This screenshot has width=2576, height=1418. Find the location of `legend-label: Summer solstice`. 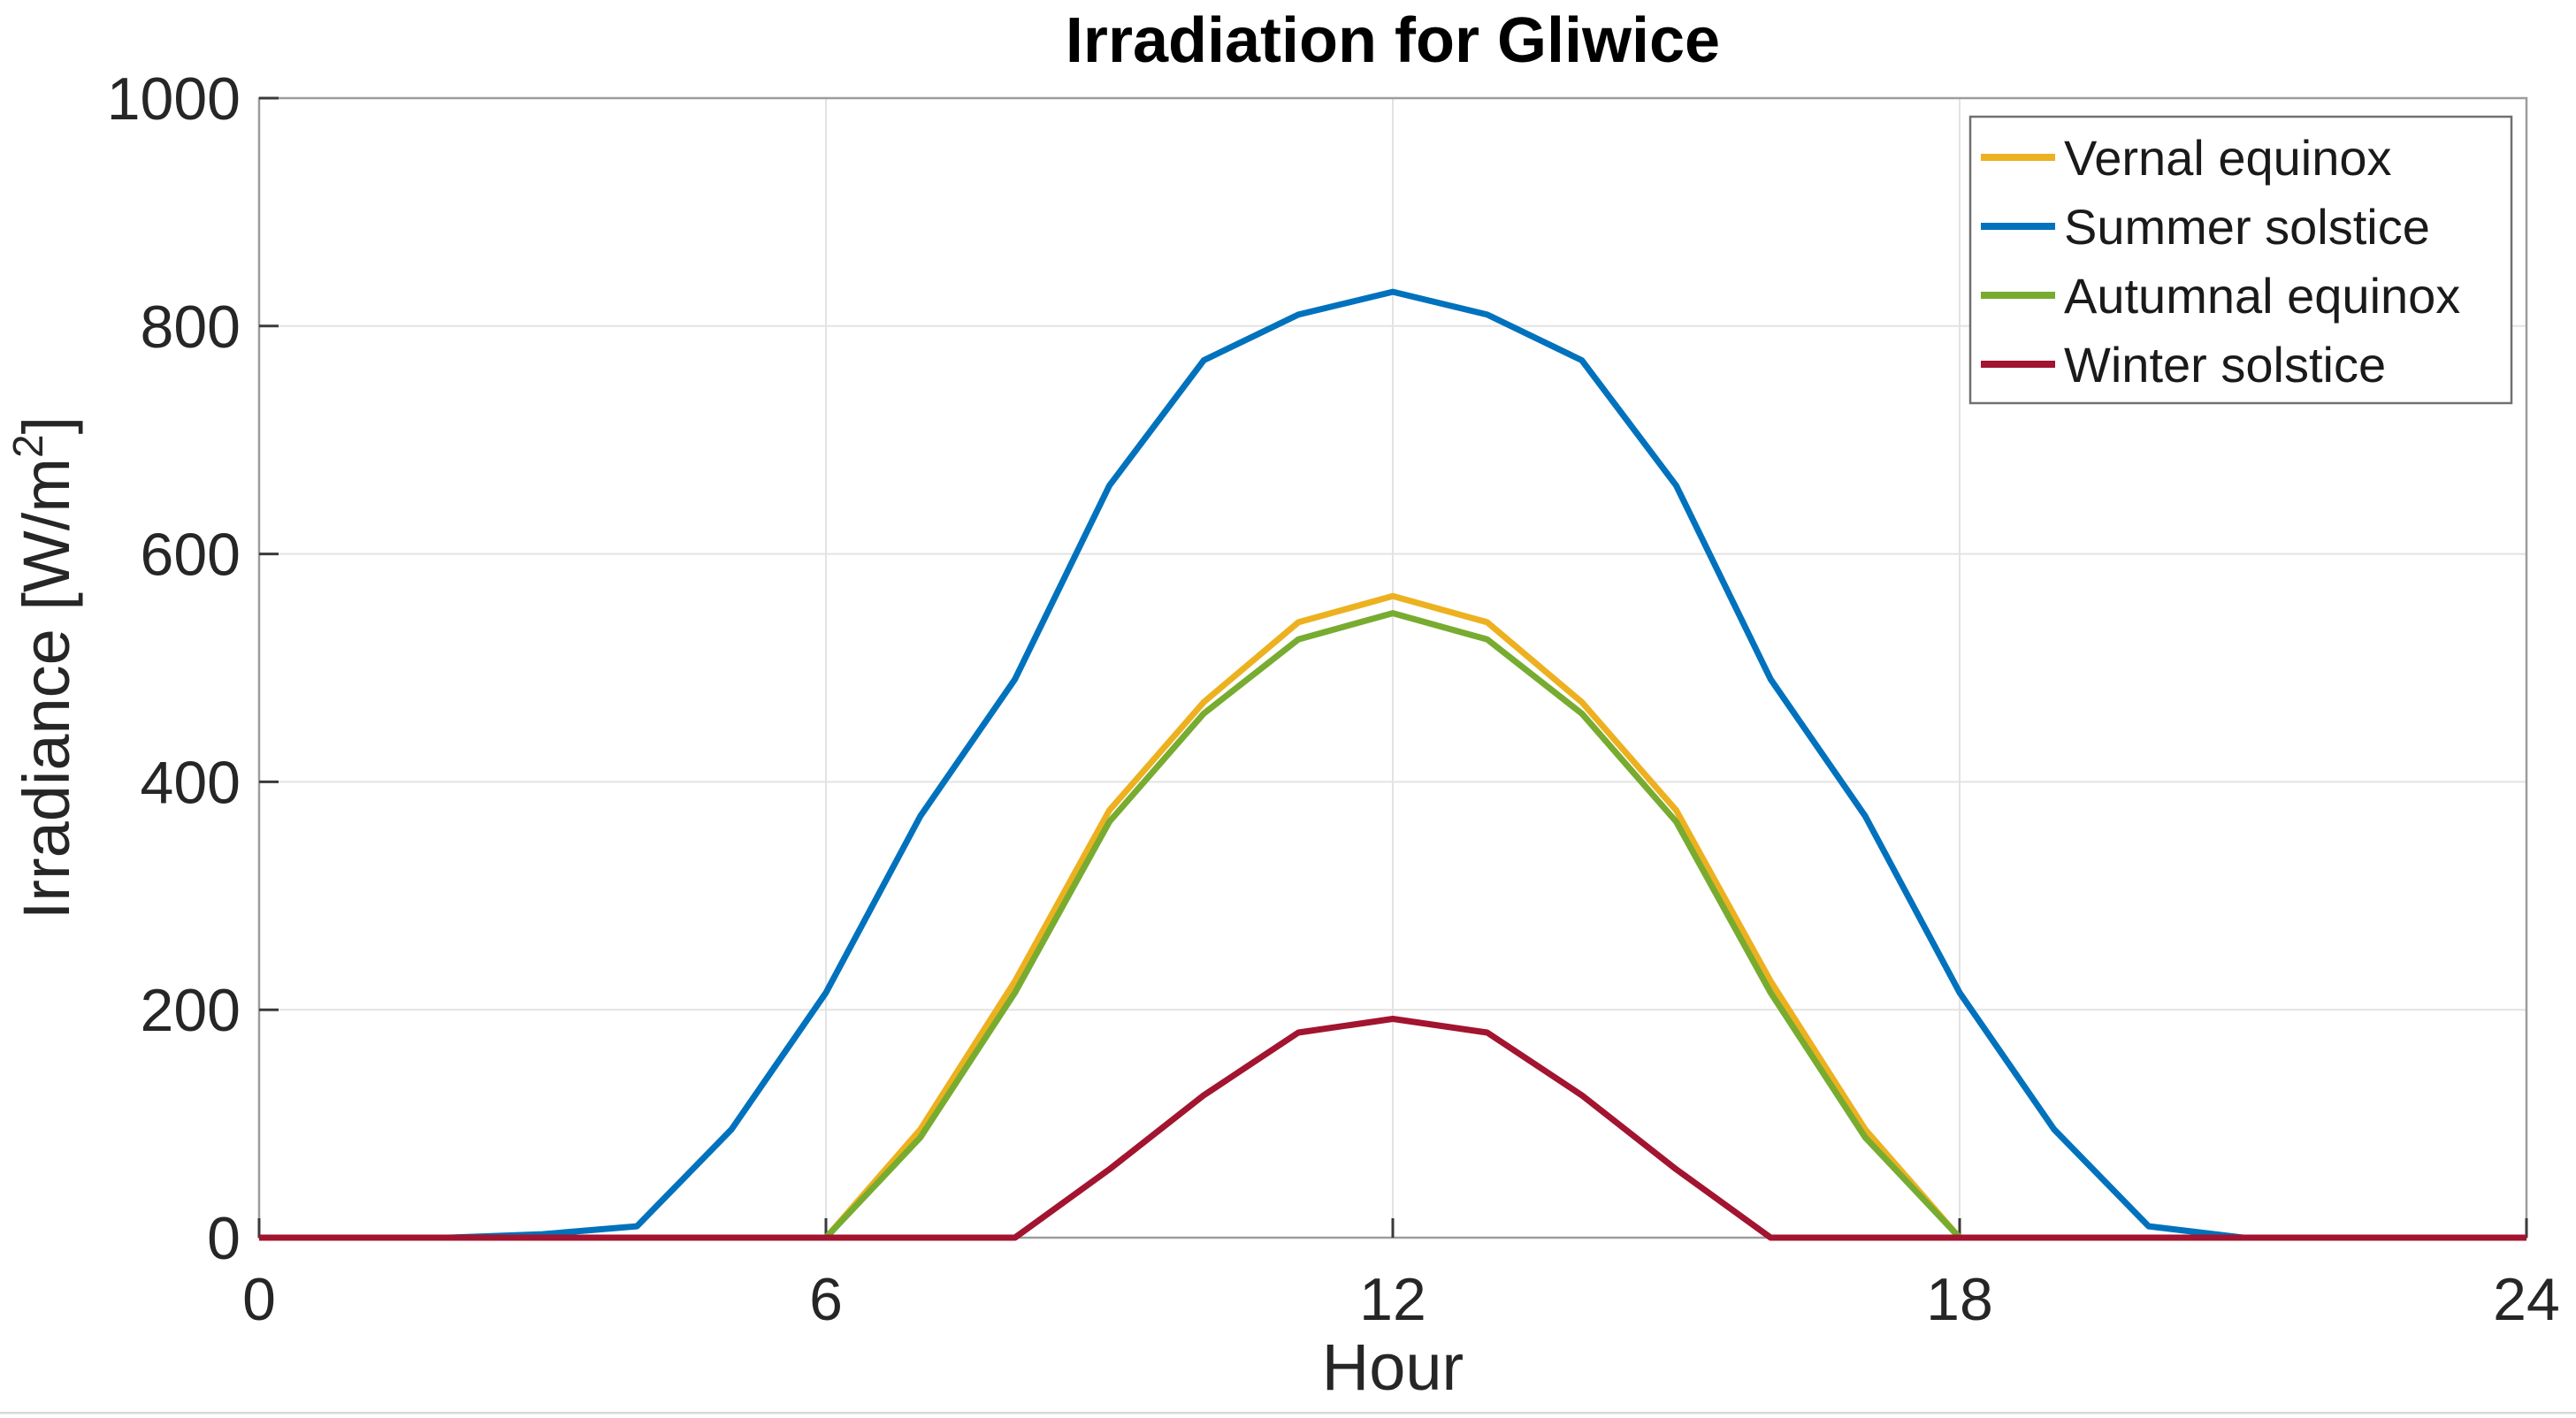

legend-label: Summer solstice is located at coordinates (2247, 227).